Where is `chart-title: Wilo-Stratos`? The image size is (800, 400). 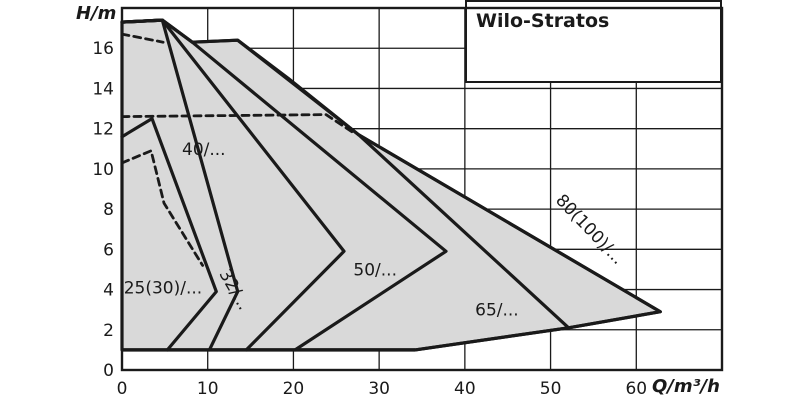 chart-title: Wilo-Stratos is located at coordinates (542, 21).